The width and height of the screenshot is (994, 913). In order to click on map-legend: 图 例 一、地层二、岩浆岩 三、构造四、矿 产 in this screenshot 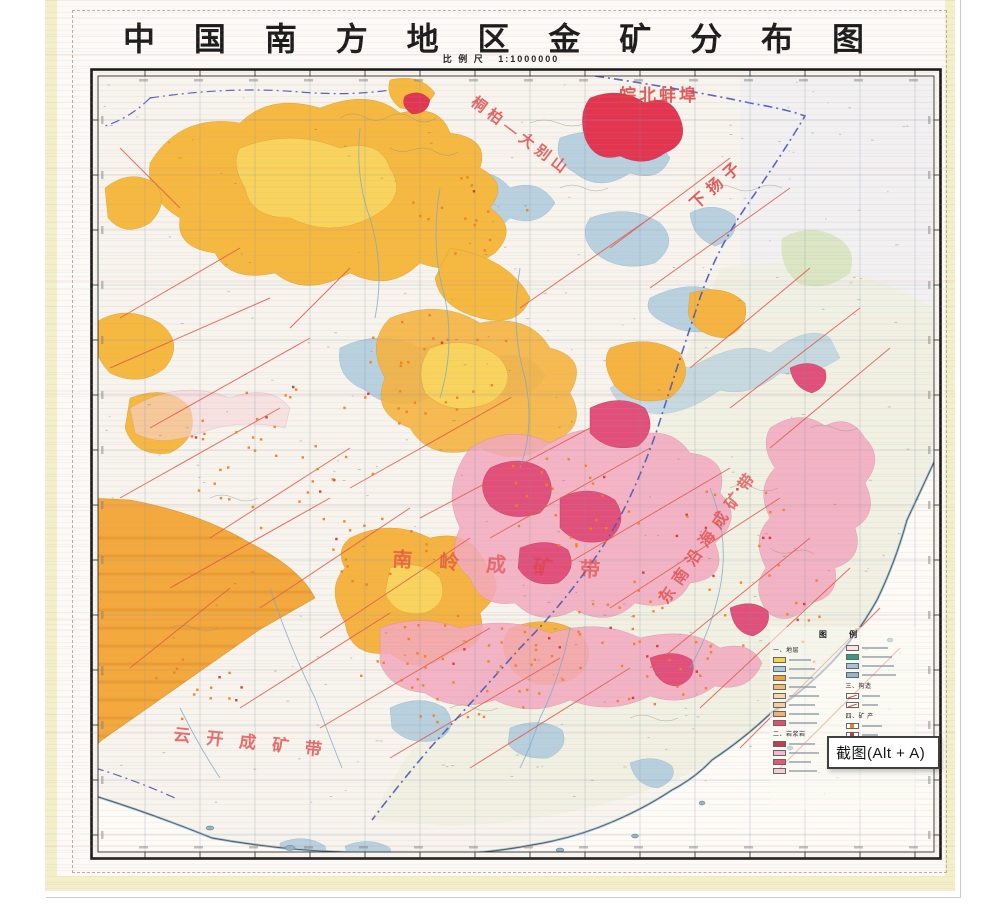, I will do `click(843, 718)`.